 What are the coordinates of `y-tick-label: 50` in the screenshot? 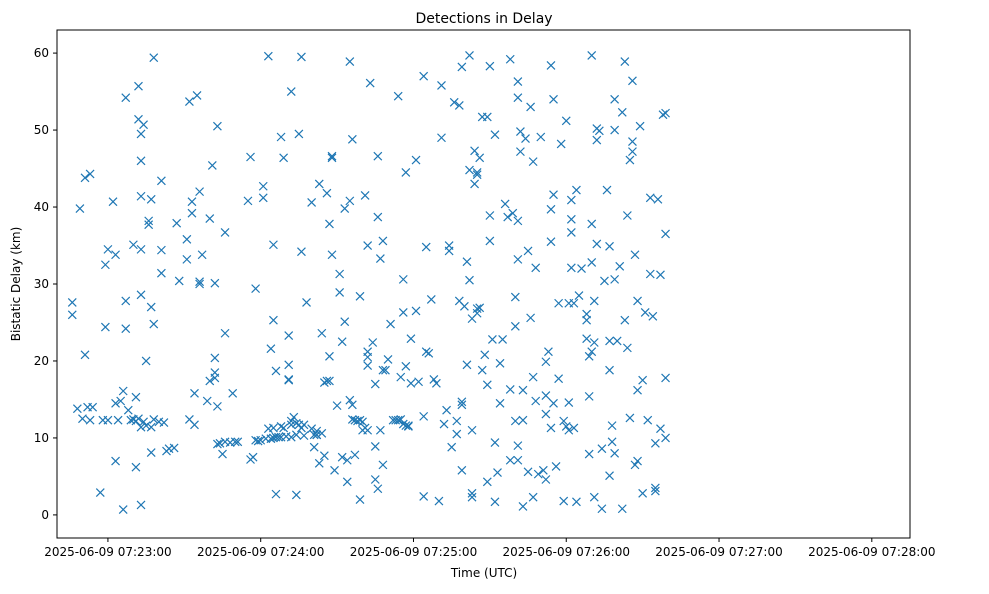 It's located at (41, 130).